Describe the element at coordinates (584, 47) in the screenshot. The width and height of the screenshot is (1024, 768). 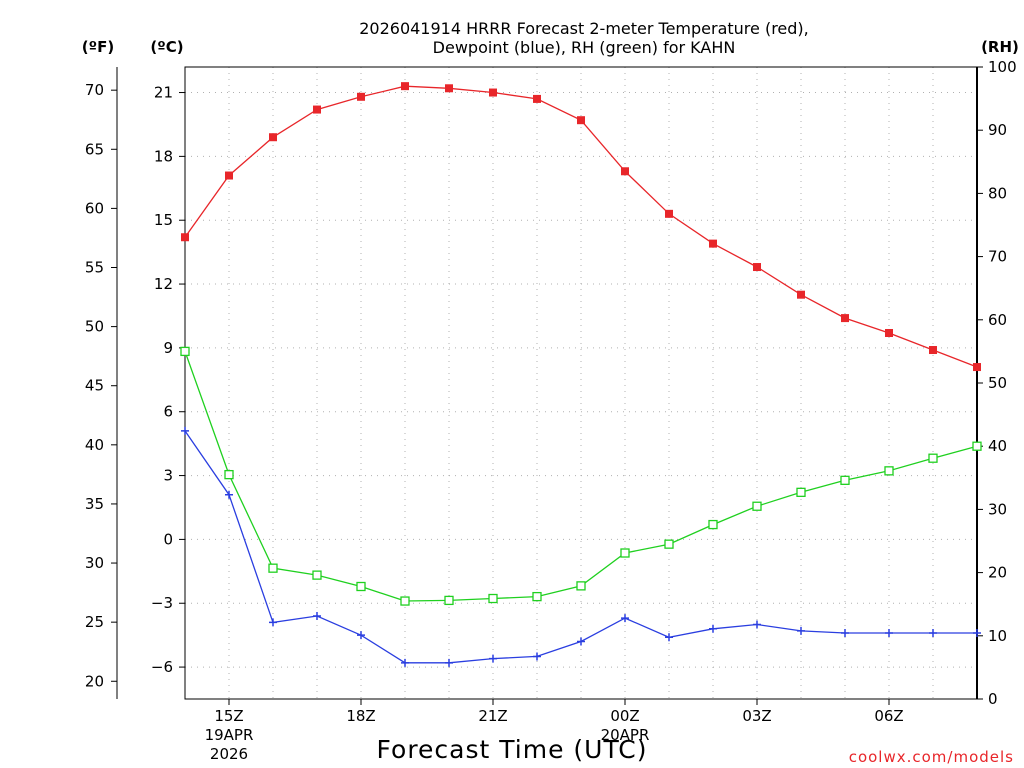
I see `chart-title-line2: Dewpoint (blue), RH (green) for KAHN` at that location.